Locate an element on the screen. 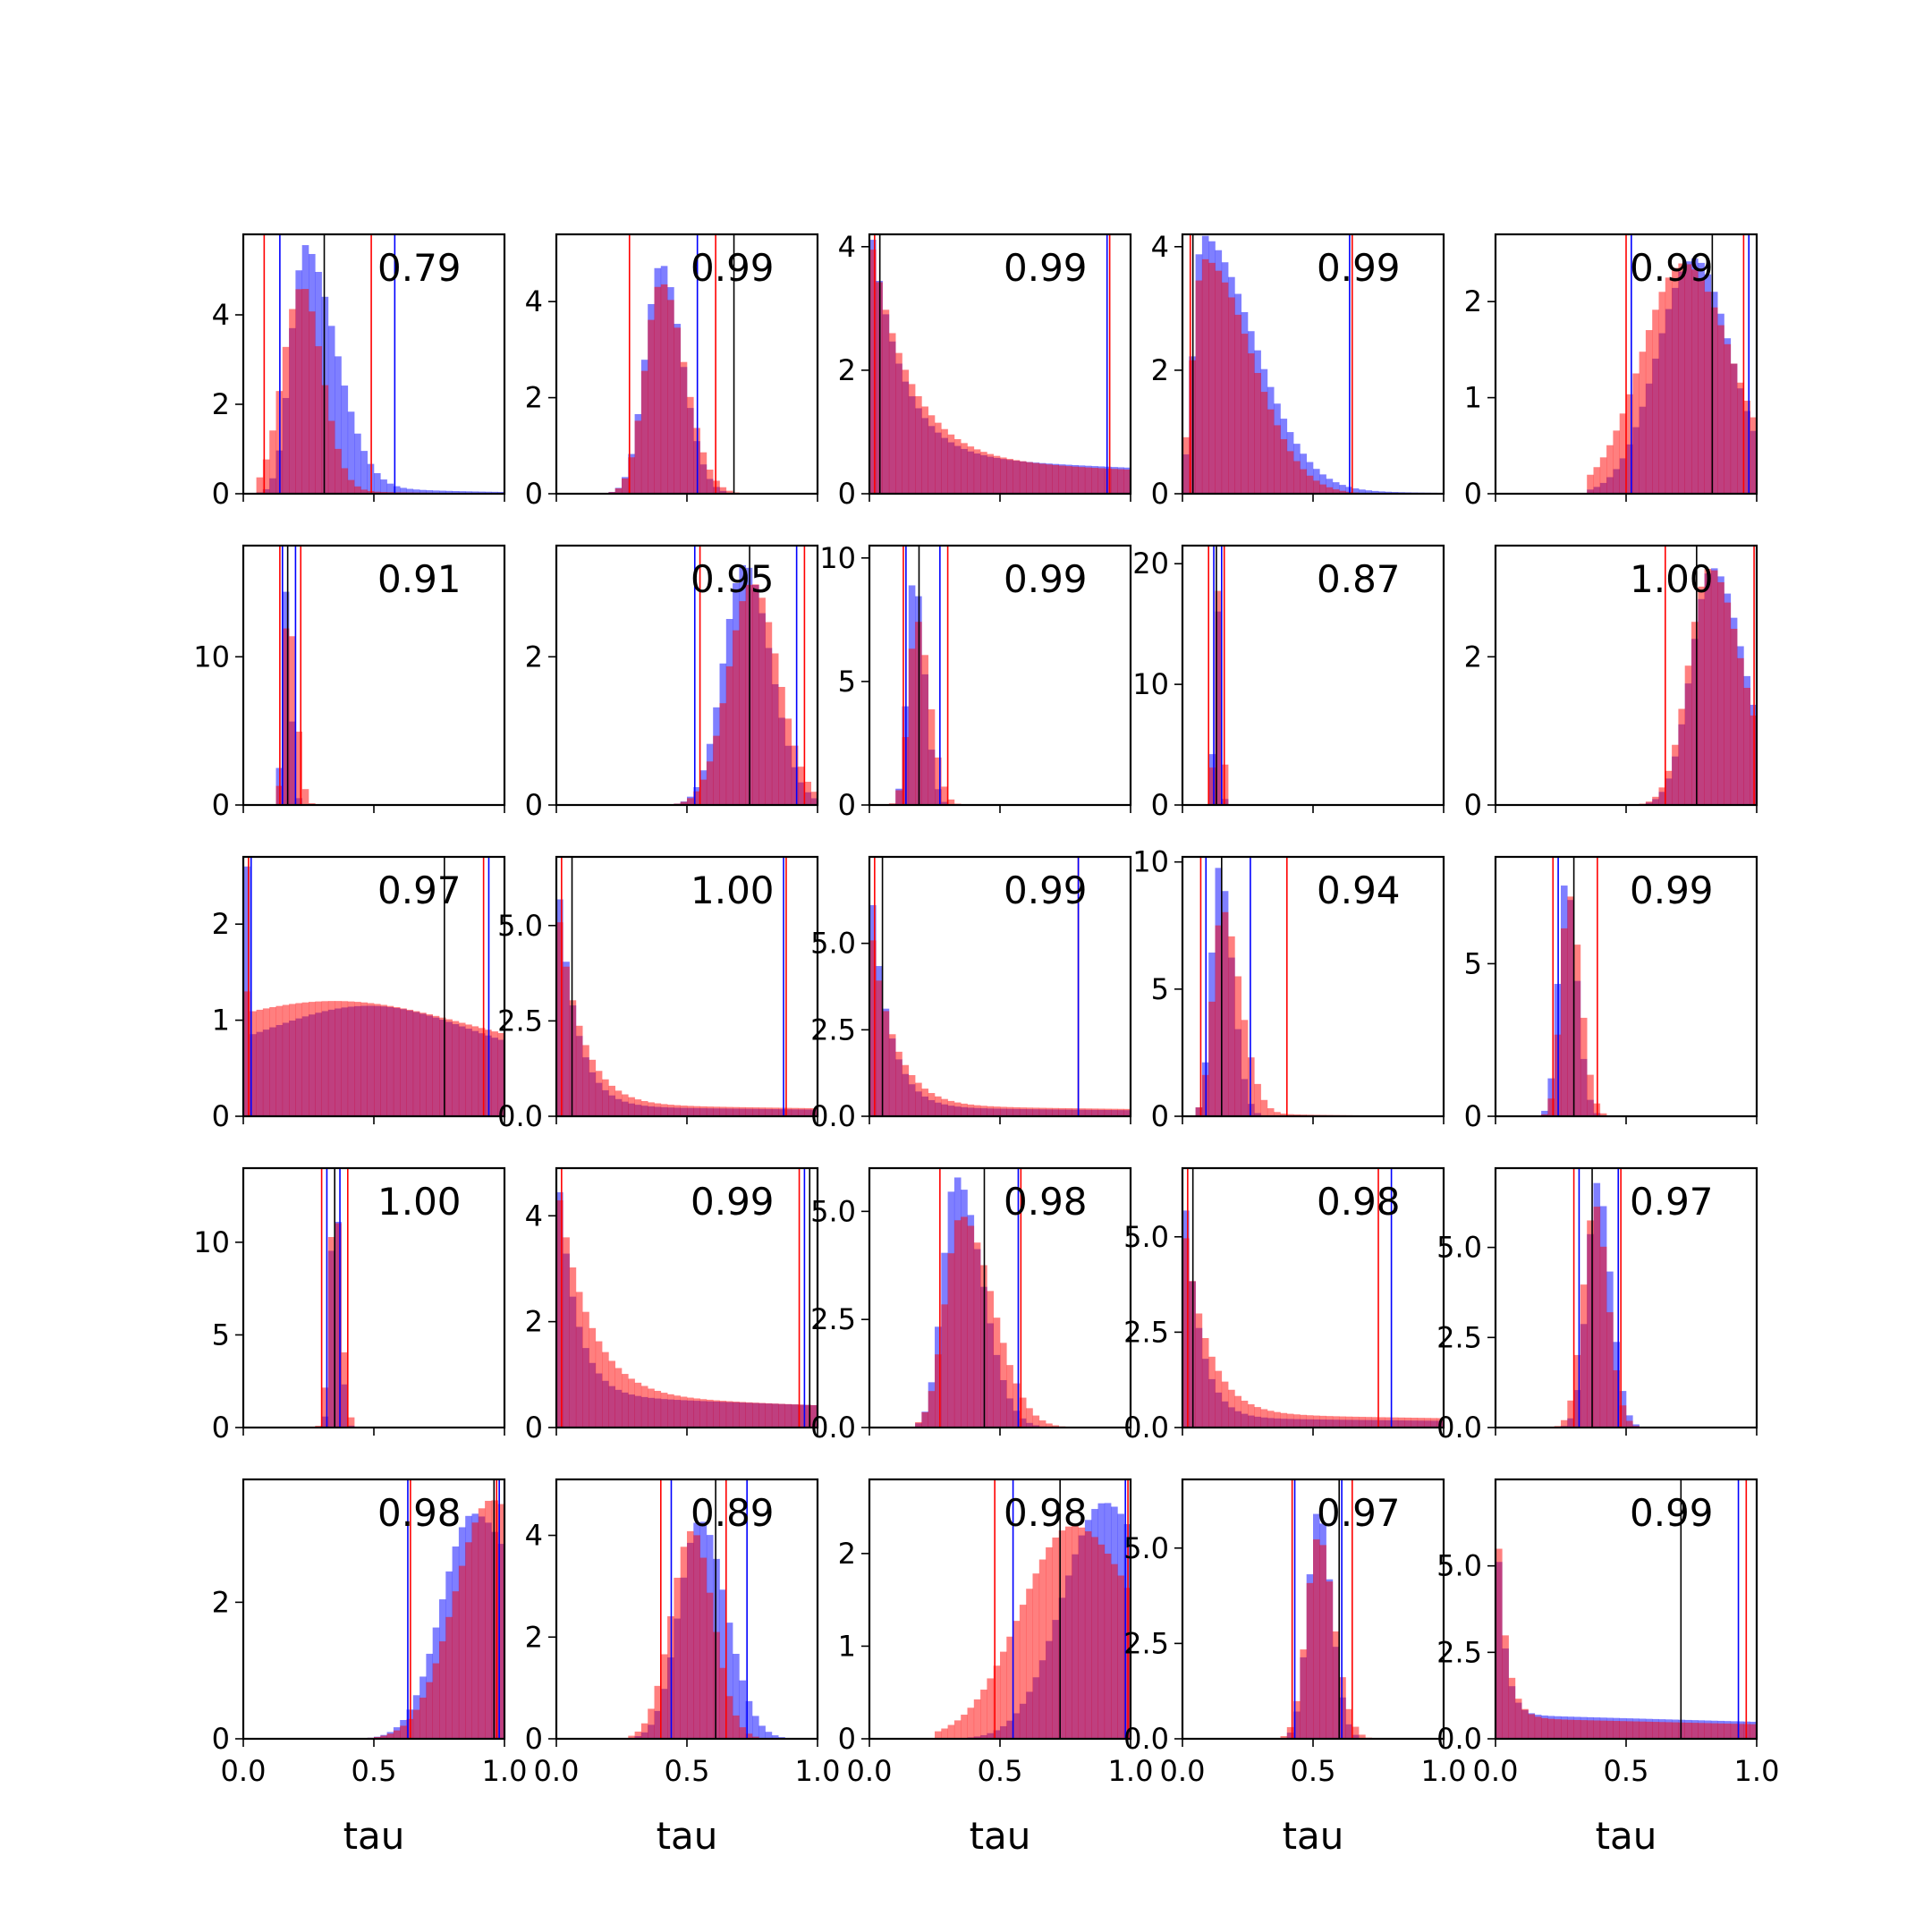 The height and width of the screenshot is (1932, 1932). x-axis-label: tau is located at coordinates (1626, 1836).